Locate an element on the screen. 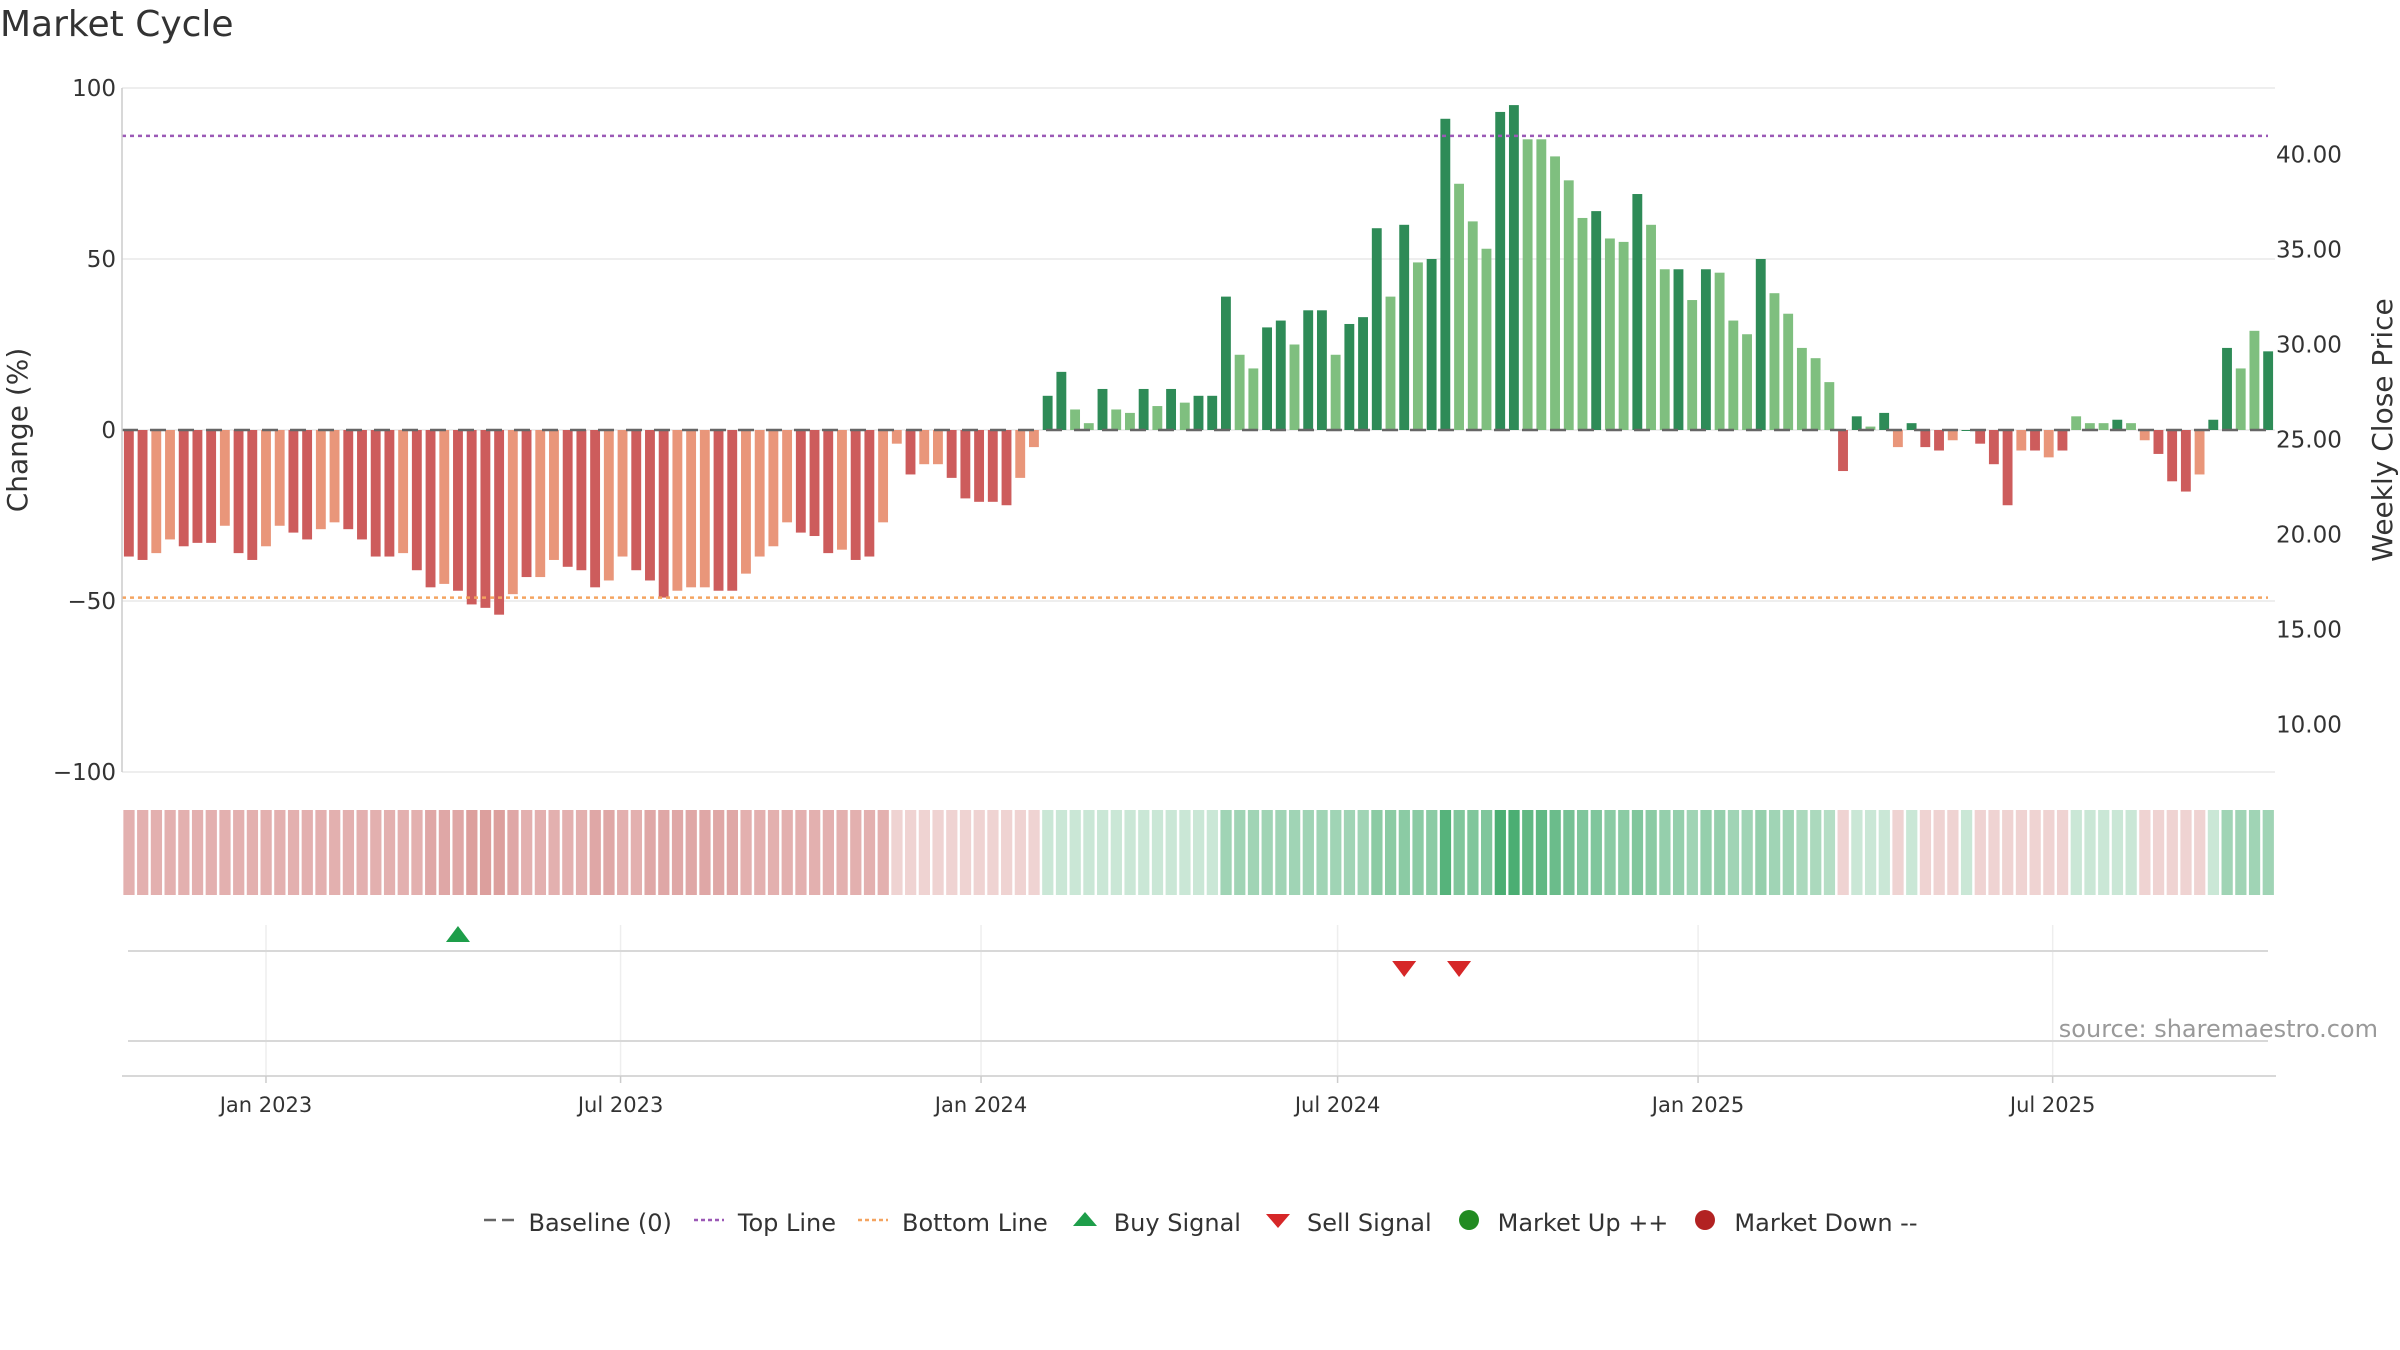 Image resolution: width=2400 pixels, height=1350 pixels. legend-label: Buy Signal is located at coordinates (1177, 1223).